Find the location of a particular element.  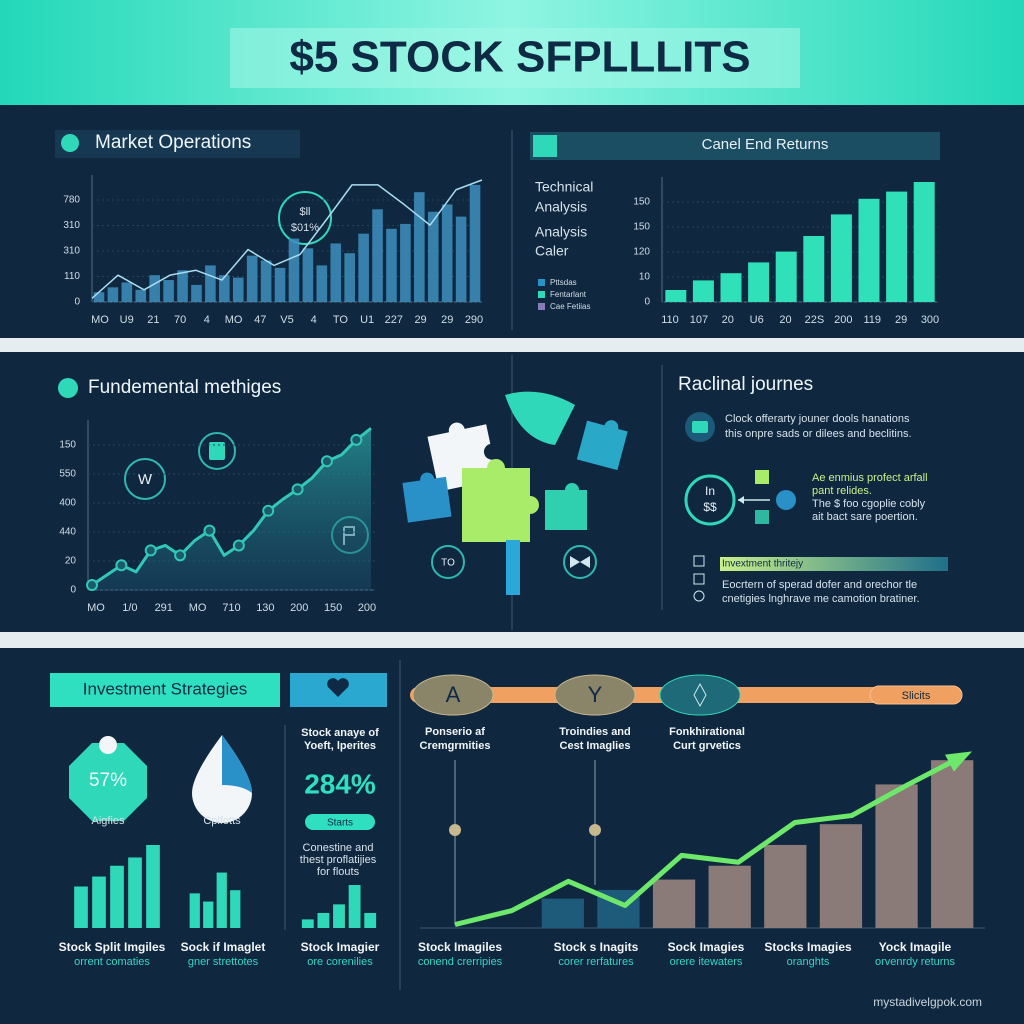

marker is located at coordinates (145, 479).